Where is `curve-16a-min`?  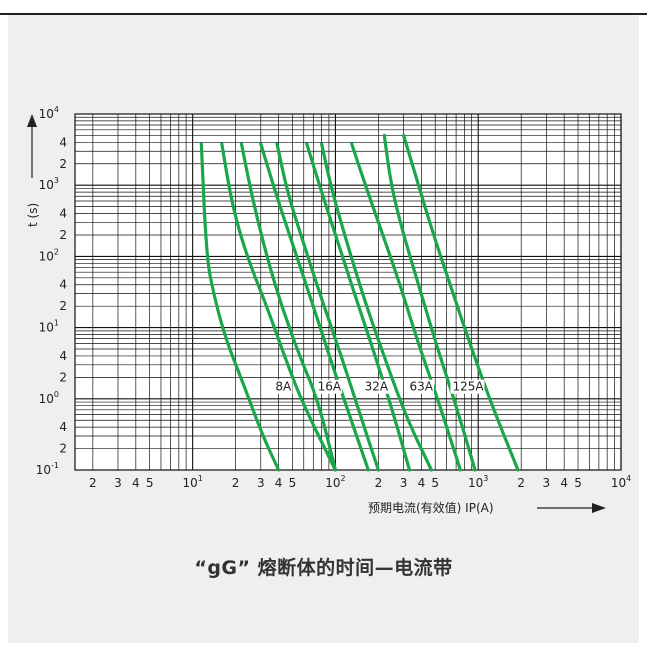
curve-16a-min is located at coordinates (278, 307).